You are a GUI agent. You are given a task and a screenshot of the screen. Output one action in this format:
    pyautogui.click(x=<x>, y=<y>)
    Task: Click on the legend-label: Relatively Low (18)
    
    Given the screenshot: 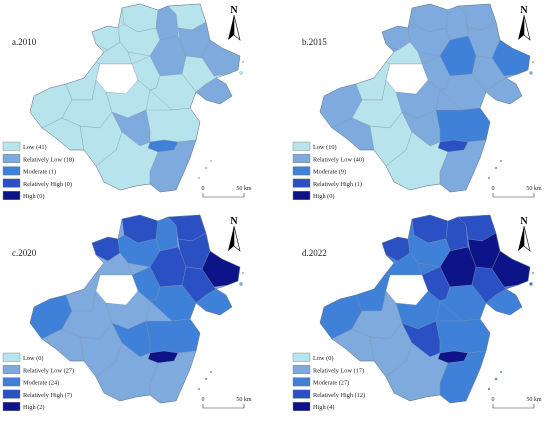 What is the action you would take?
    pyautogui.click(x=48, y=159)
    